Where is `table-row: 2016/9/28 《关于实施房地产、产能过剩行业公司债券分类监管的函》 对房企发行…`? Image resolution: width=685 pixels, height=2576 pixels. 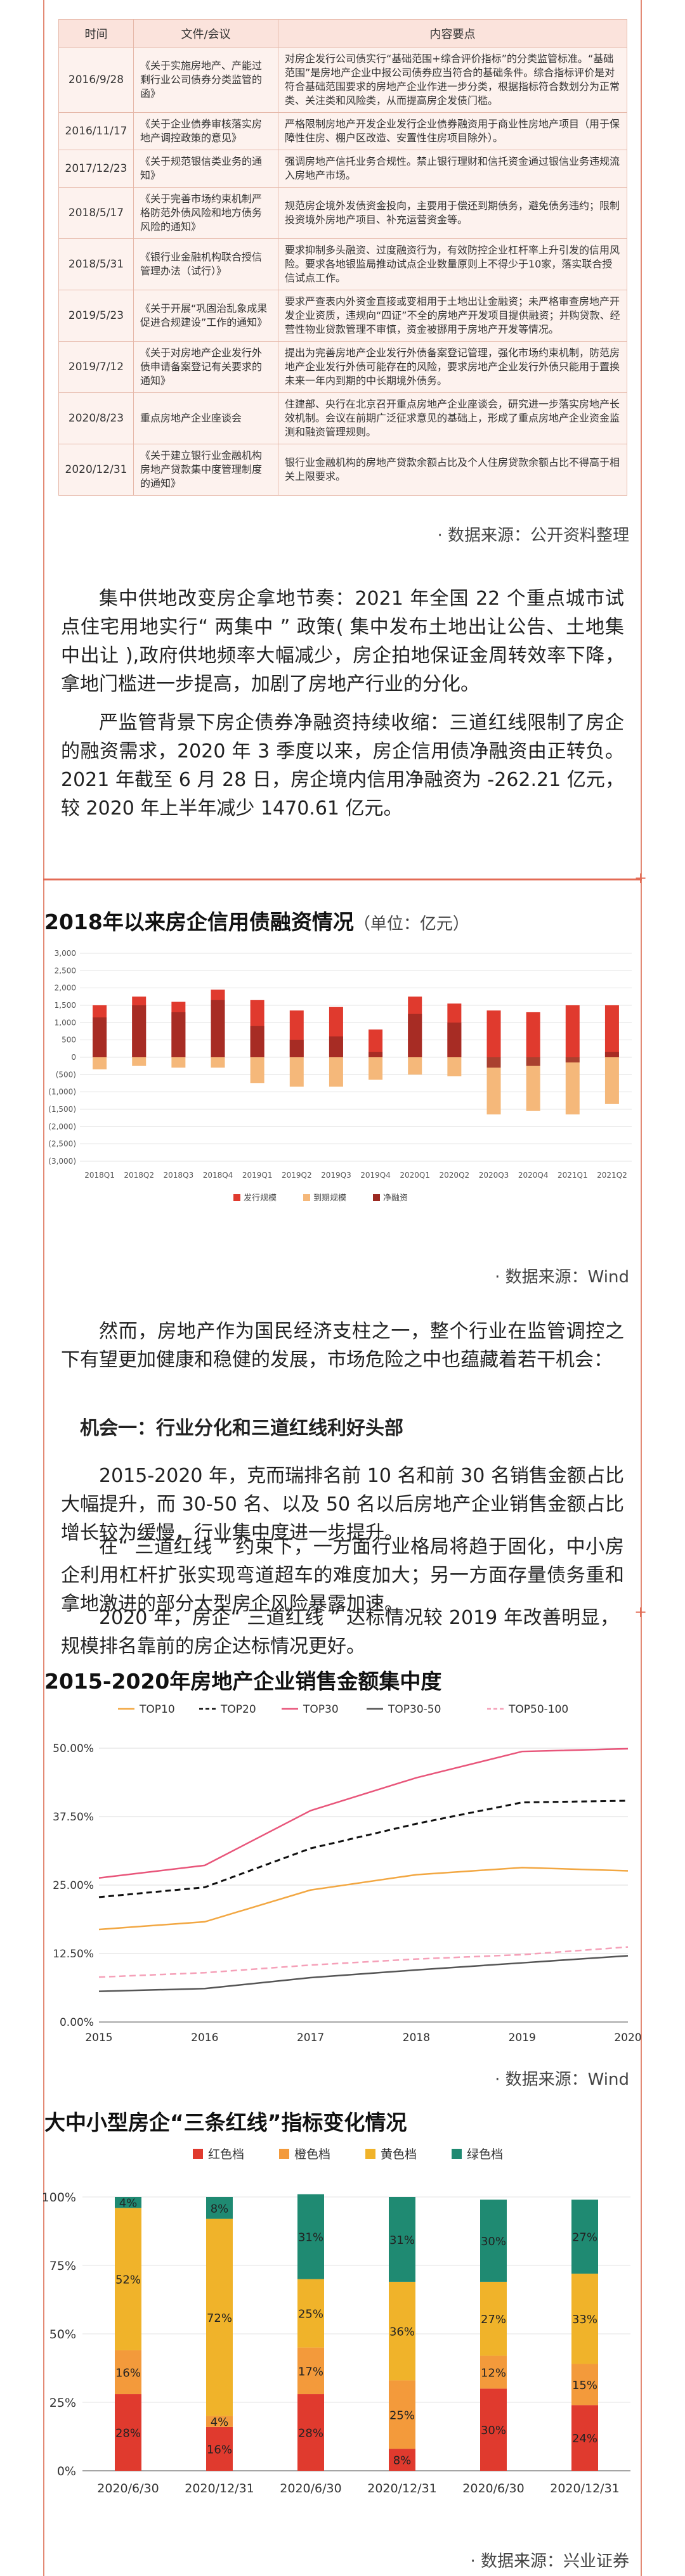
table-row: 2016/9/28 《关于实施房地产、产能过剩行业公司债券分类监管的函》 对房企发行… is located at coordinates (342, 80).